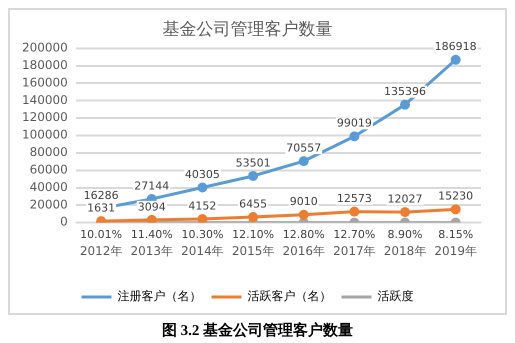 The width and height of the screenshot is (515, 343). I want to click on data-label: 12.10%, so click(253, 234).